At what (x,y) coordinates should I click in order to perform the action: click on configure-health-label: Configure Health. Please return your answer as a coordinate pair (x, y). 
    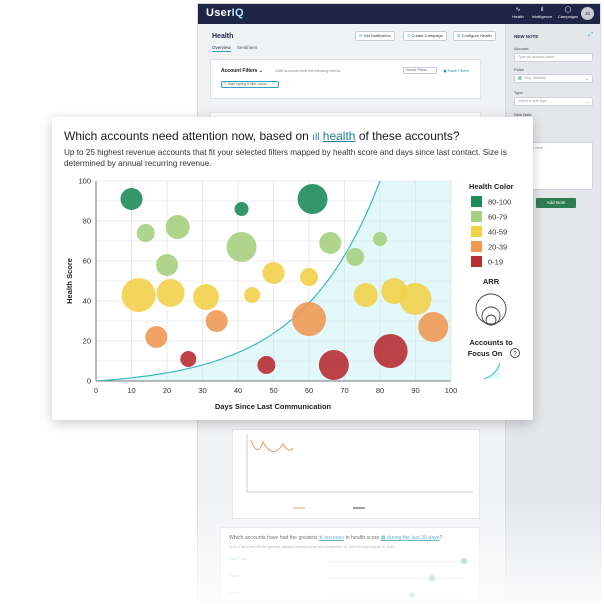
    Looking at the image, I should click on (476, 35).